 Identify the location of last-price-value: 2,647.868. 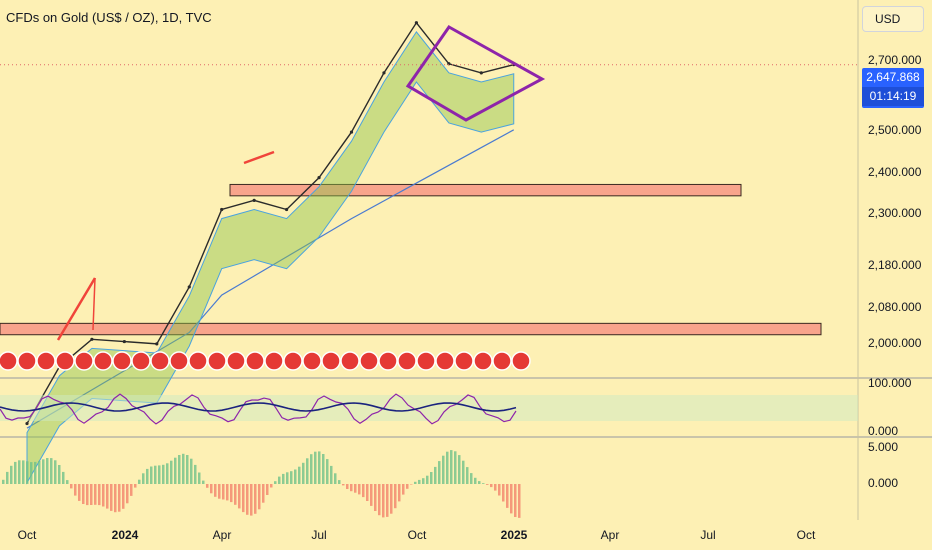
(893, 77).